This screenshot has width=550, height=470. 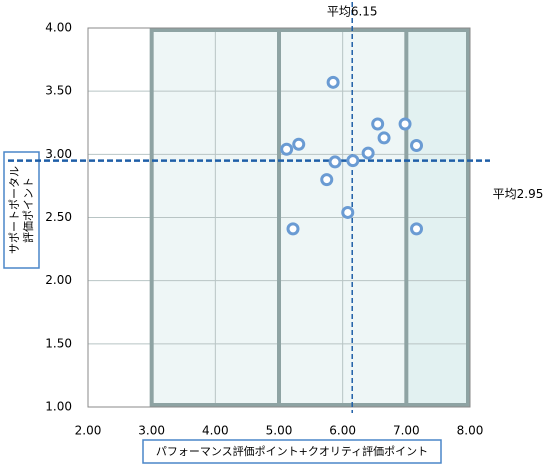 What do you see at coordinates (518, 194) in the screenshot?
I see `mean-label: 平均2.95` at bounding box center [518, 194].